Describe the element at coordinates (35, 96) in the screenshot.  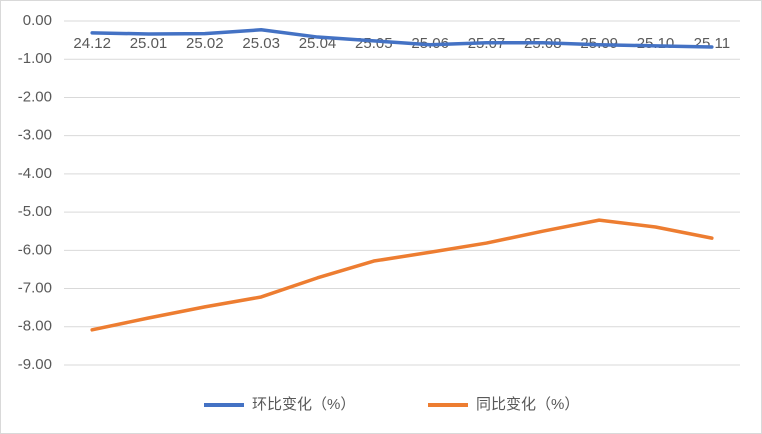
I see `y-tick-label: -2.00` at that location.